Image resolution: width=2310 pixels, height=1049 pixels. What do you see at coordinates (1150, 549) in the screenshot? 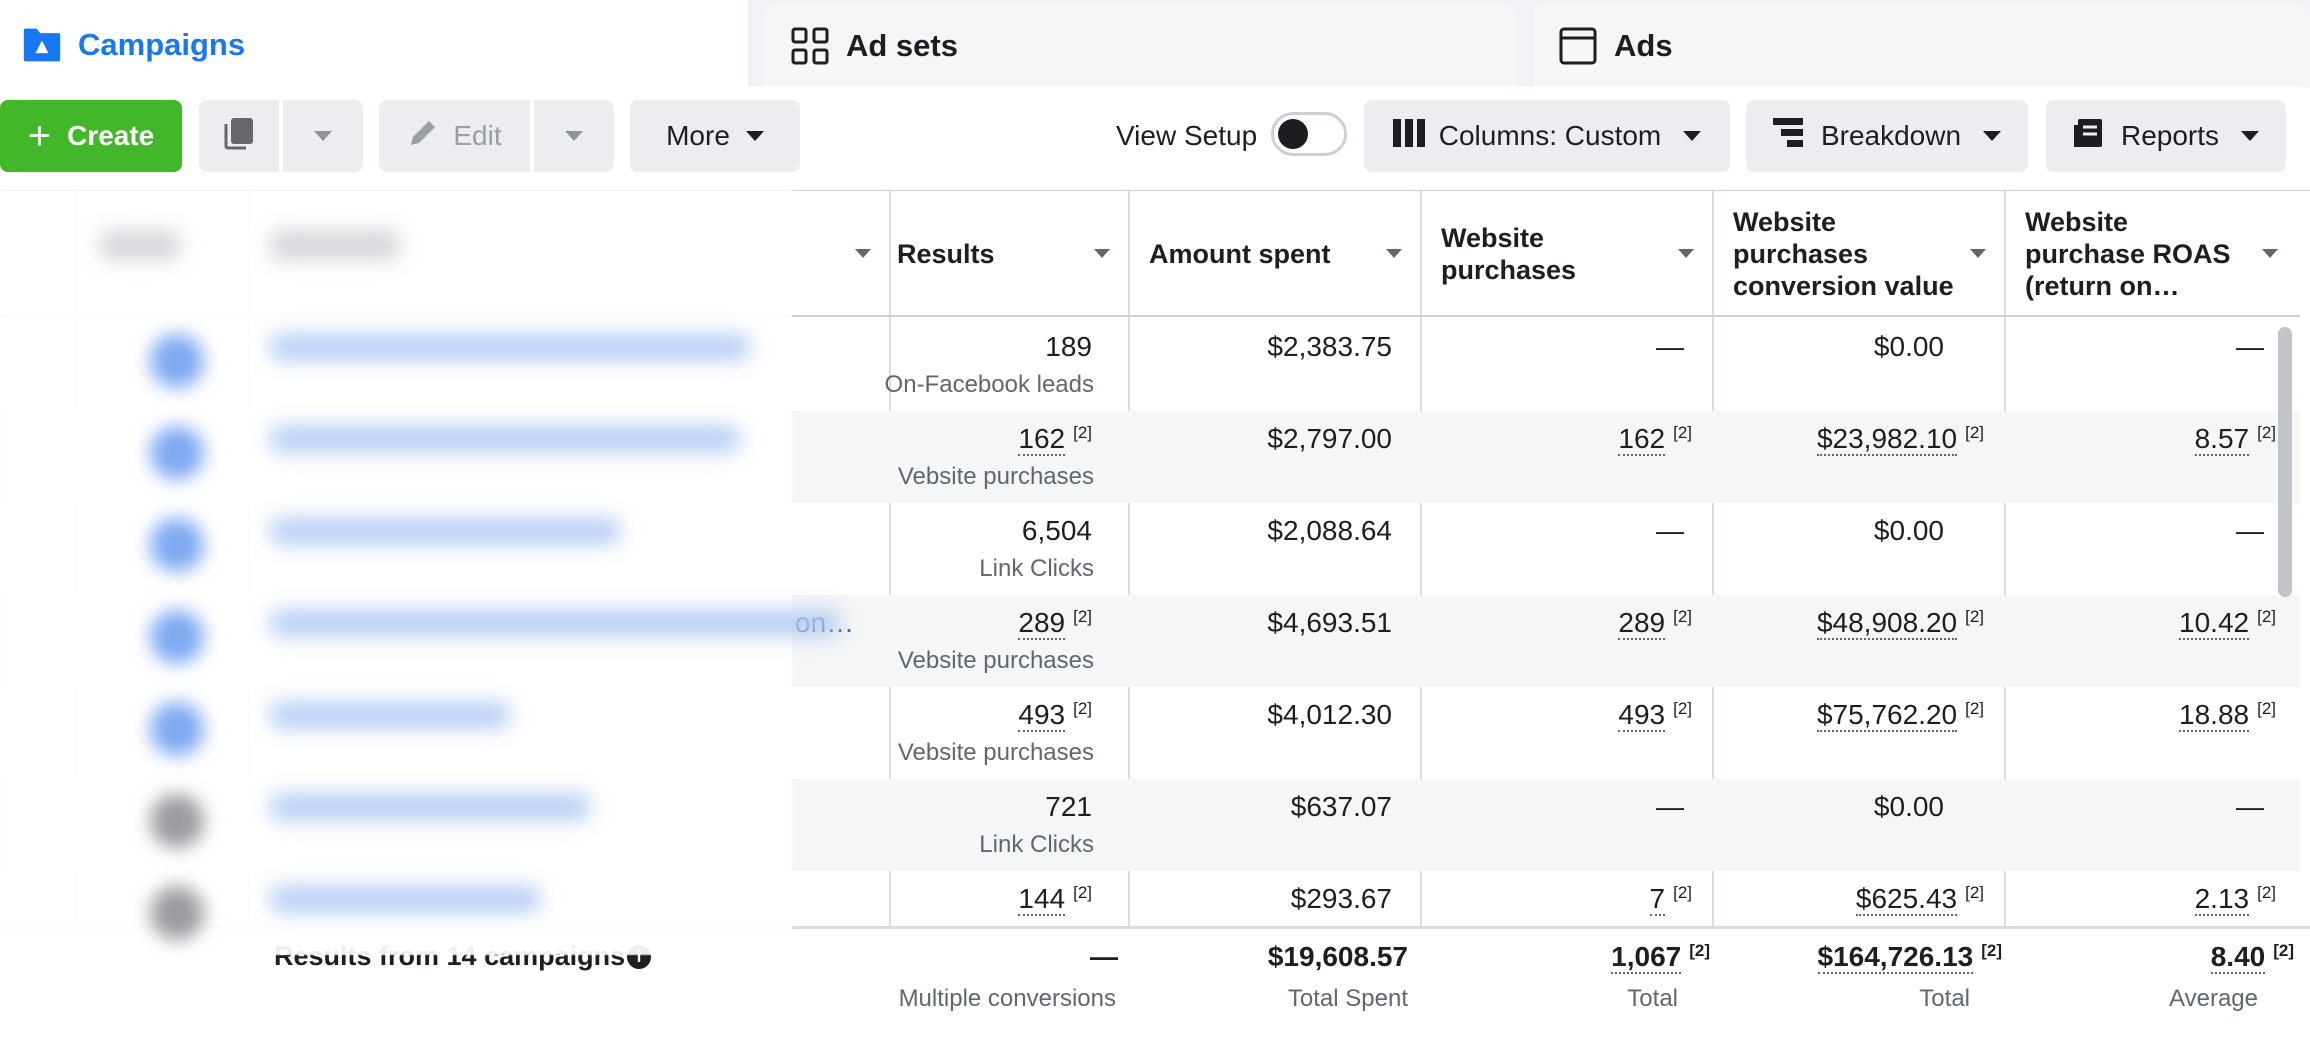
I see `table-row: 6,504 Link Clicks $2,088.64 — $0.00 —` at bounding box center [1150, 549].